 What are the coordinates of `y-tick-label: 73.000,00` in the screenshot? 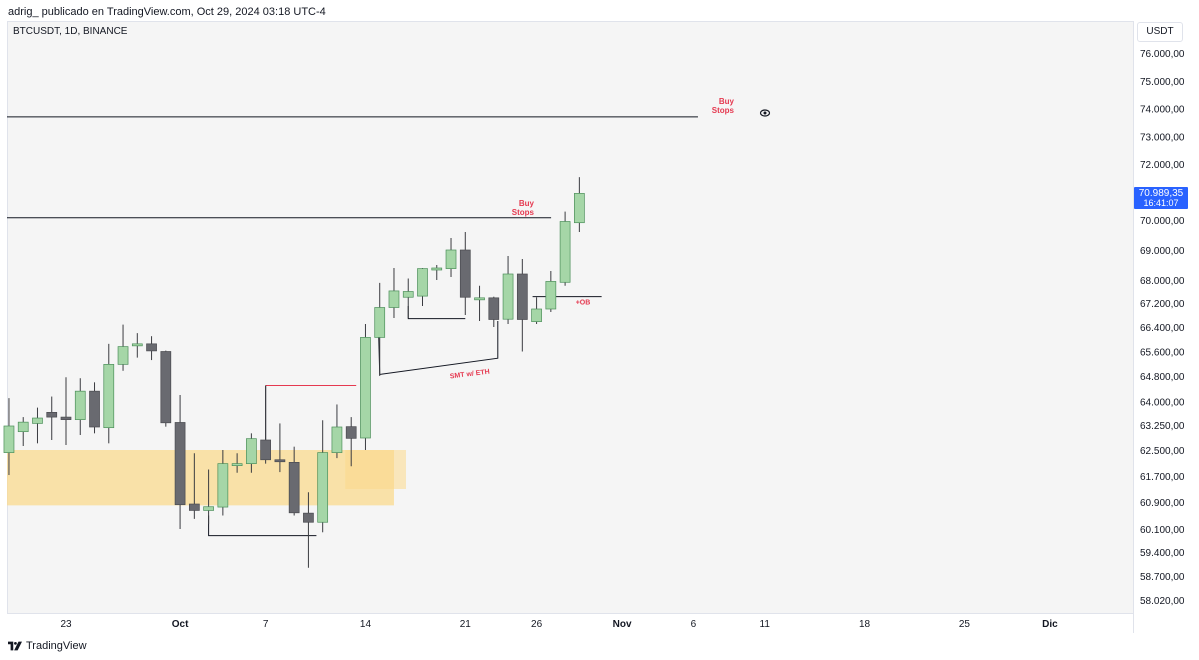 It's located at (1162, 137).